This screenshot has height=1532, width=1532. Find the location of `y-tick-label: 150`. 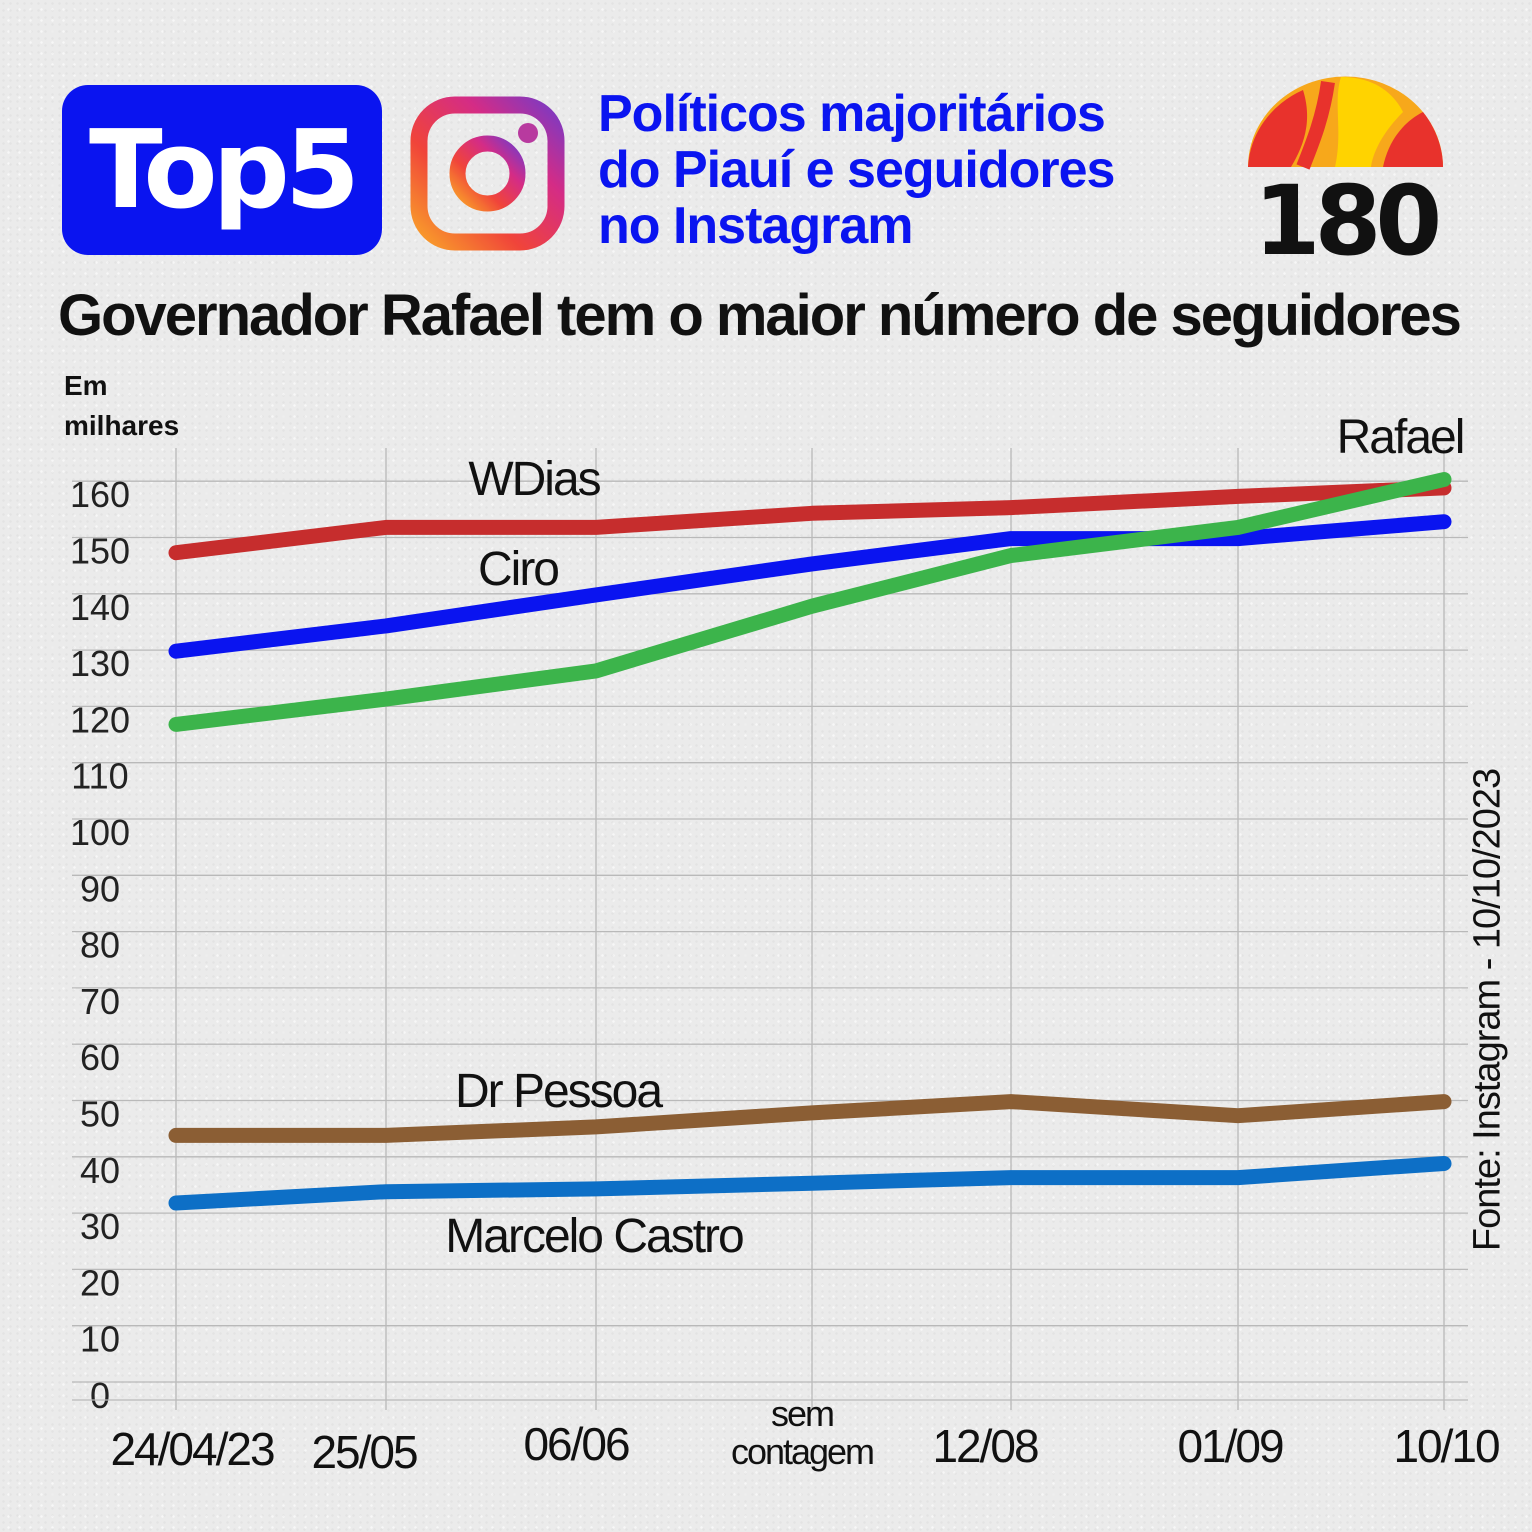

y-tick-label: 150 is located at coordinates (100, 551).